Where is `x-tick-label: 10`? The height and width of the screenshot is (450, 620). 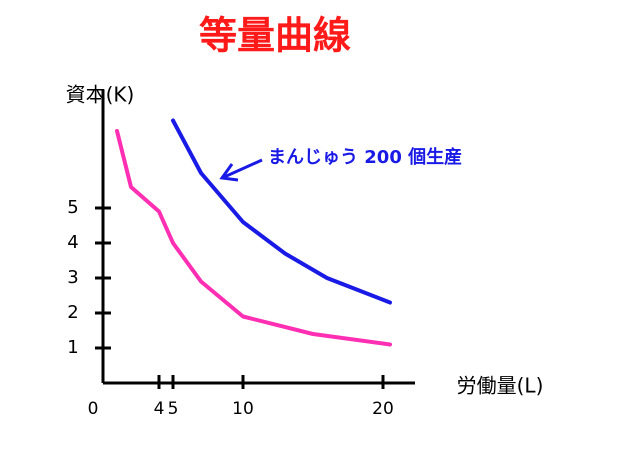
x-tick-label: 10 is located at coordinates (243, 409).